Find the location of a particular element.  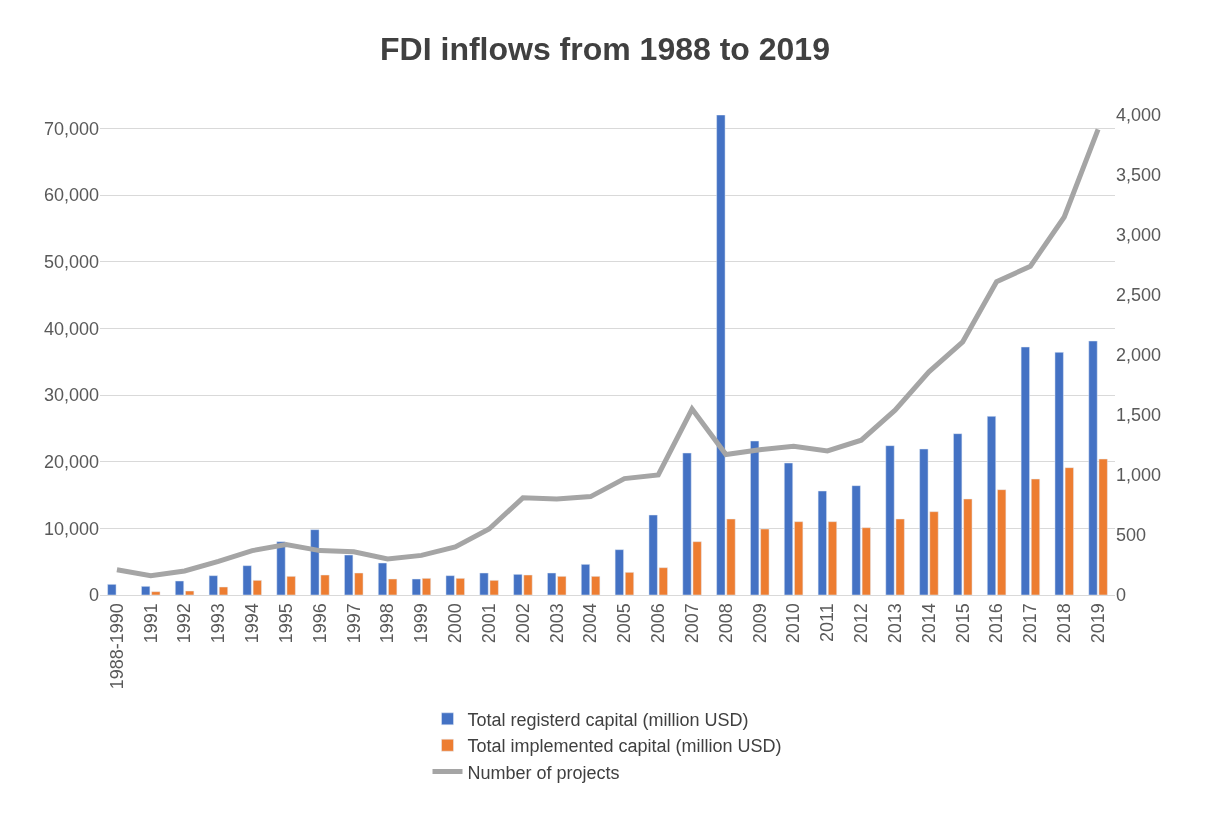

y-tick-label: 20,000 is located at coordinates (71, 461).